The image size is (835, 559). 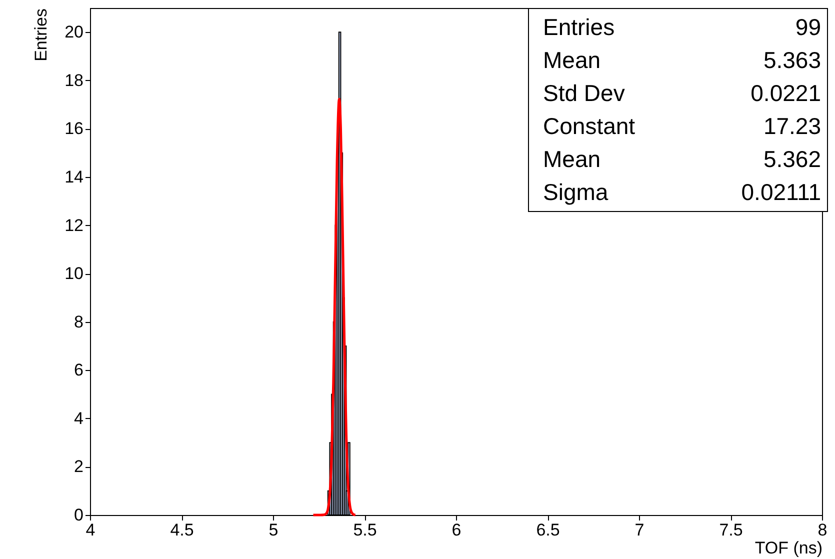 What do you see at coordinates (731, 530) in the screenshot?
I see `x-tick-label: 7.5` at bounding box center [731, 530].